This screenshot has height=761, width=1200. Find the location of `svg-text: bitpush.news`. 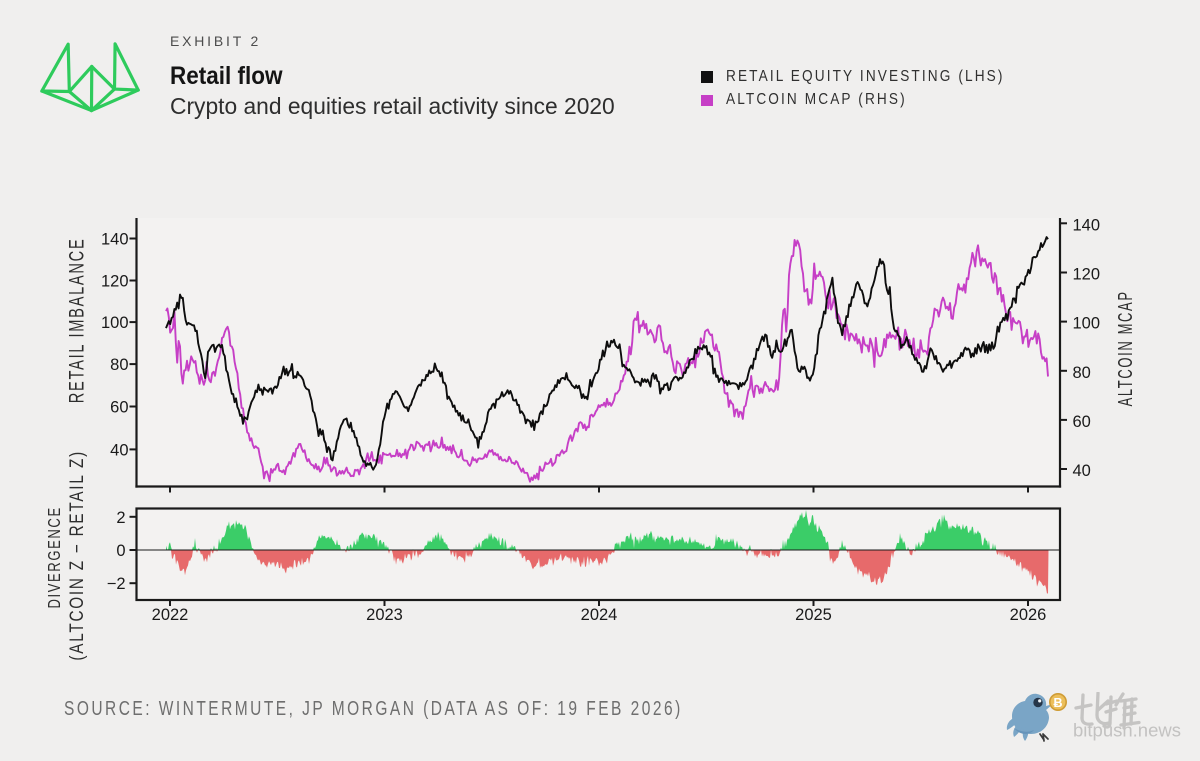

svg-text: bitpush.news is located at coordinates (1127, 730).